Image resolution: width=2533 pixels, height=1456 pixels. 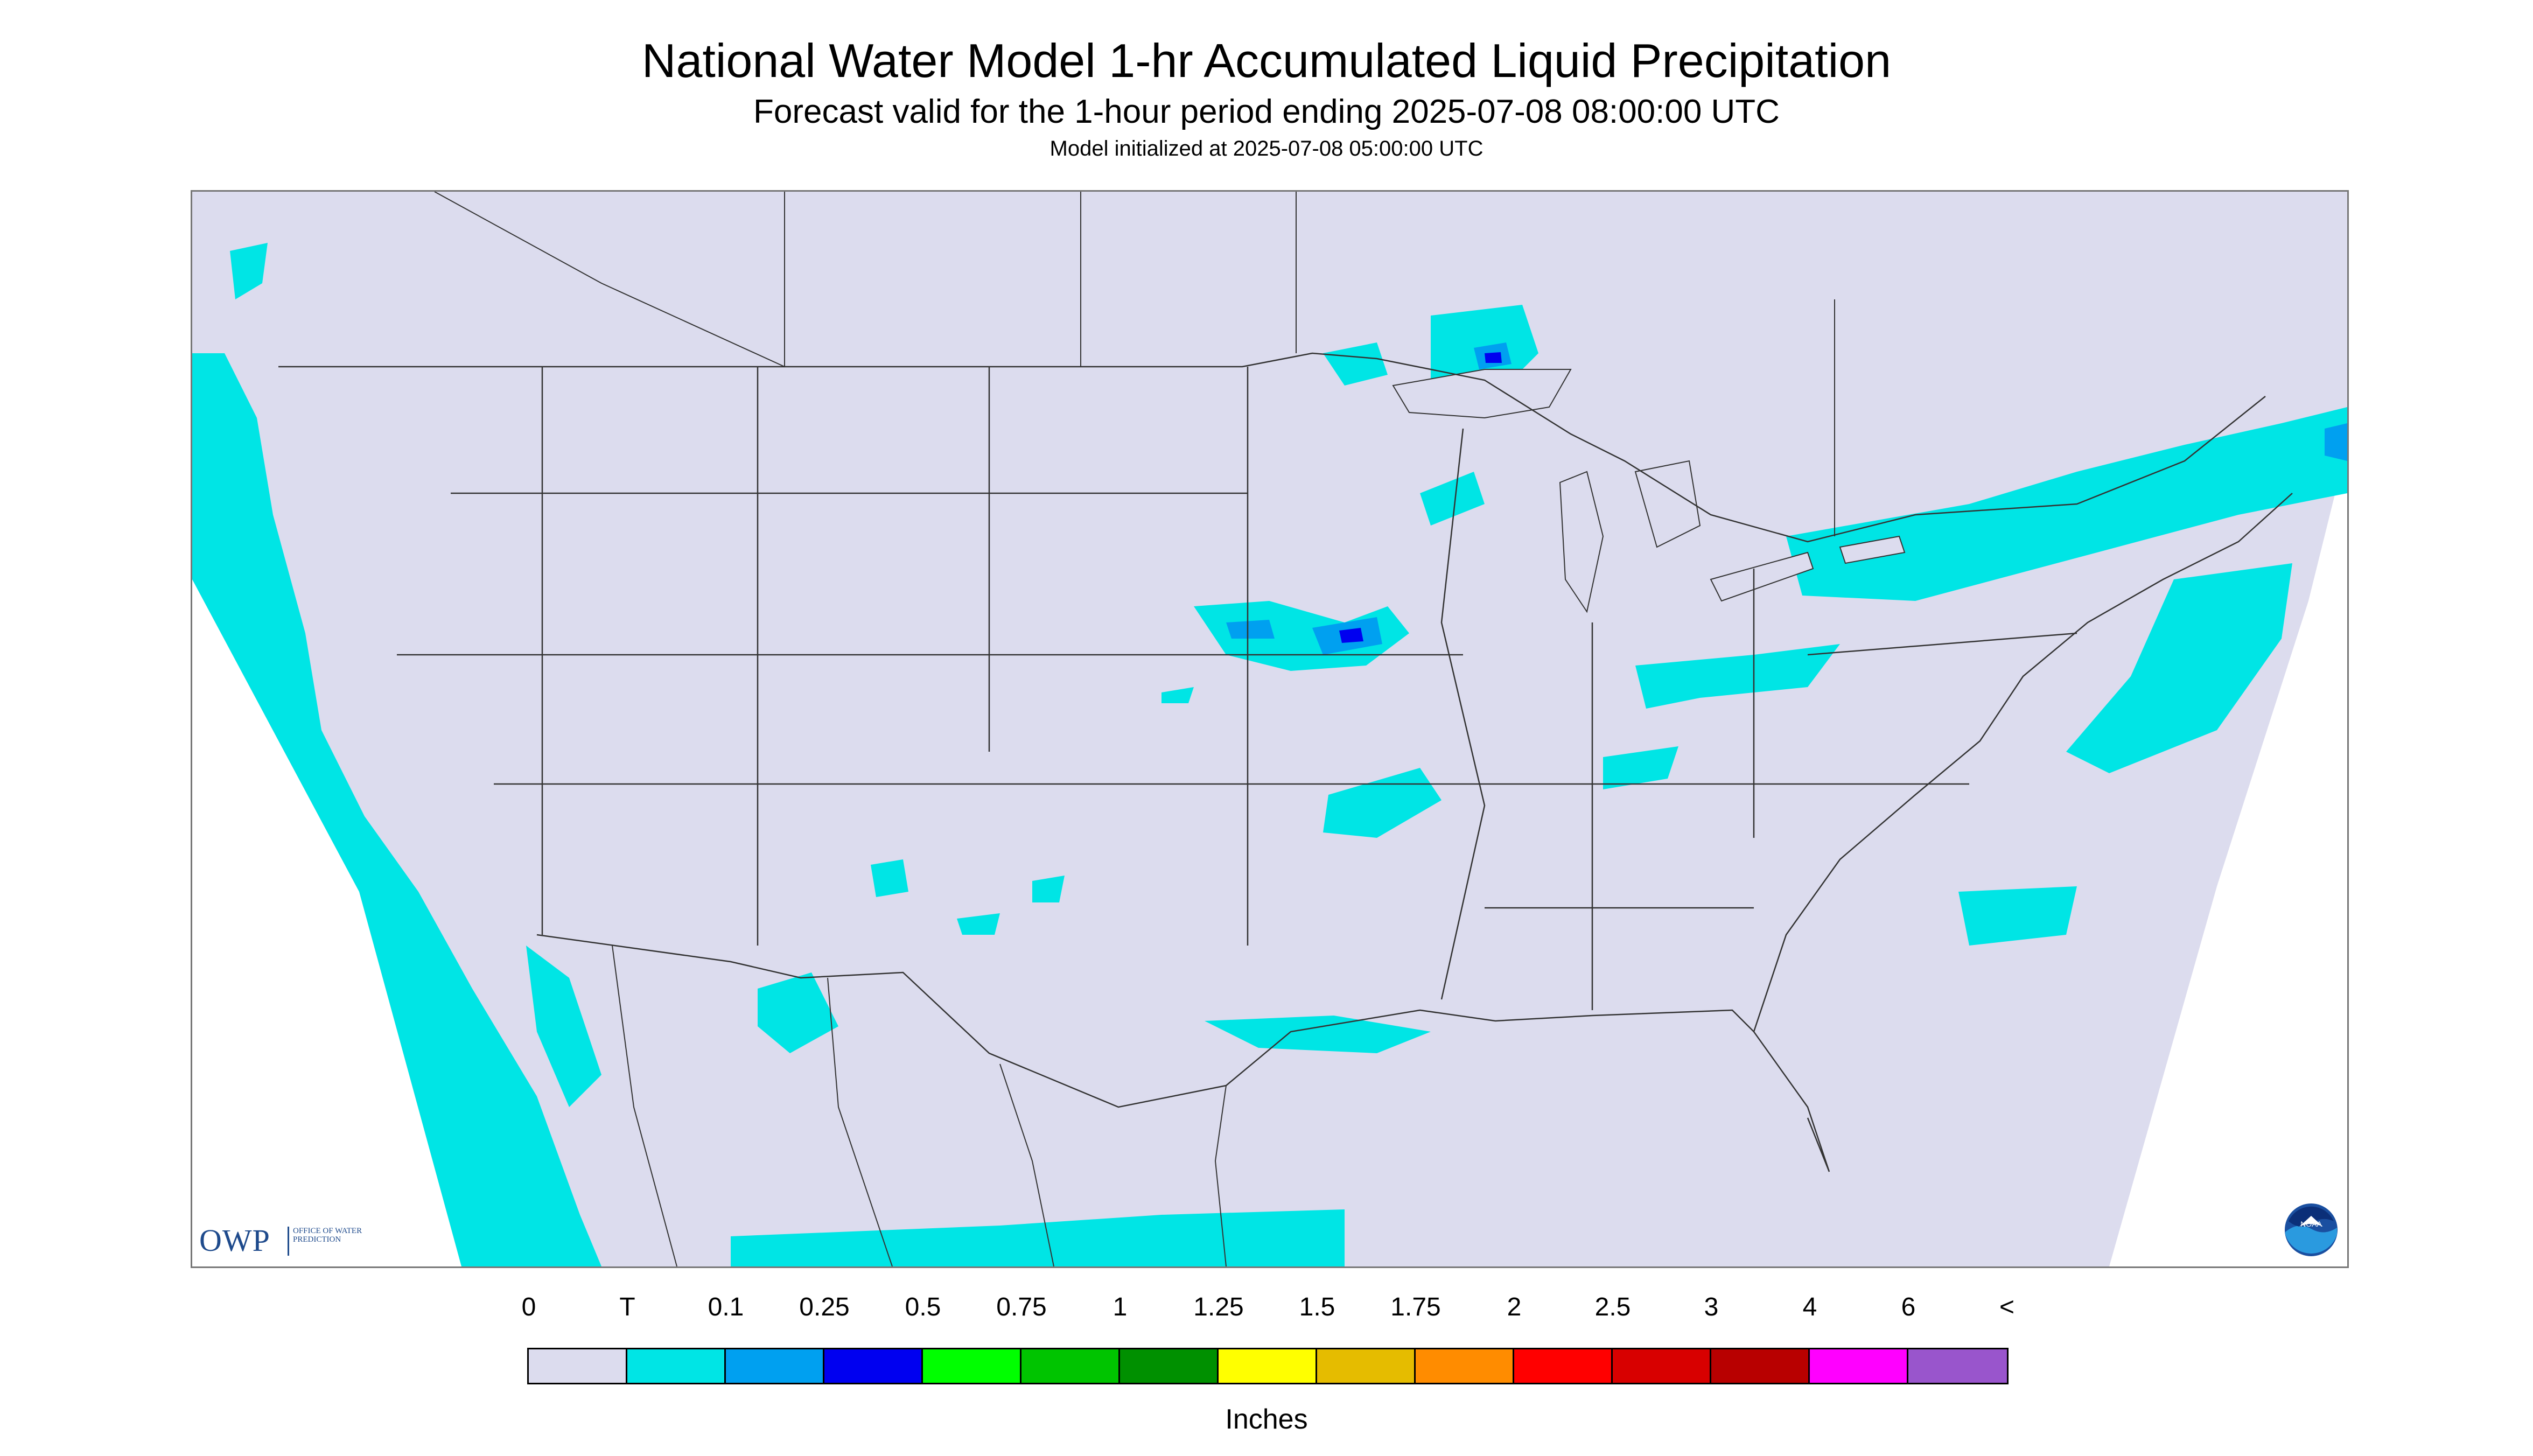 What do you see at coordinates (609, 279) in the screenshot?
I see `canada-bc-alberta` at bounding box center [609, 279].